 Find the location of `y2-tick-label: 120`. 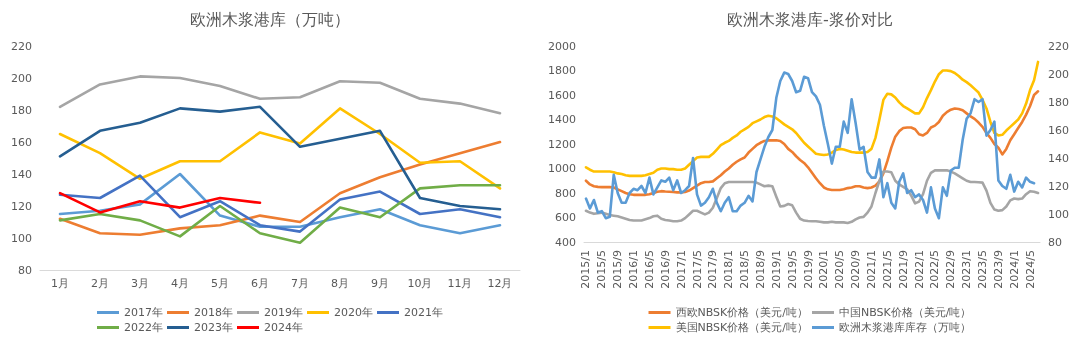

y2-tick-label: 120 is located at coordinates (1058, 186).